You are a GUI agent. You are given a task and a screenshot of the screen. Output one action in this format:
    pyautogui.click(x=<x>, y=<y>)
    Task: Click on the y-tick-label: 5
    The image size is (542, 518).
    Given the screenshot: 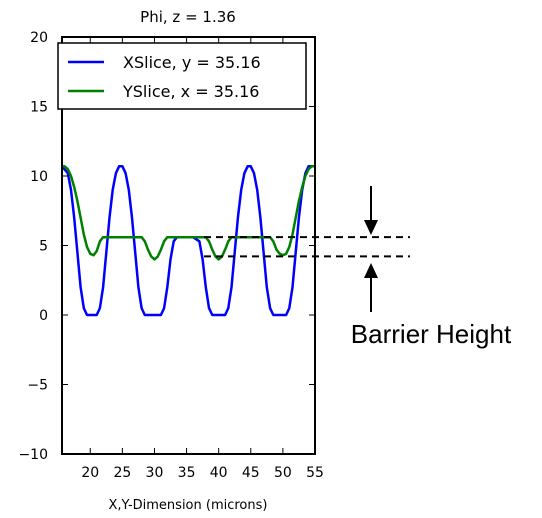 What is the action you would take?
    pyautogui.click(x=43, y=247)
    